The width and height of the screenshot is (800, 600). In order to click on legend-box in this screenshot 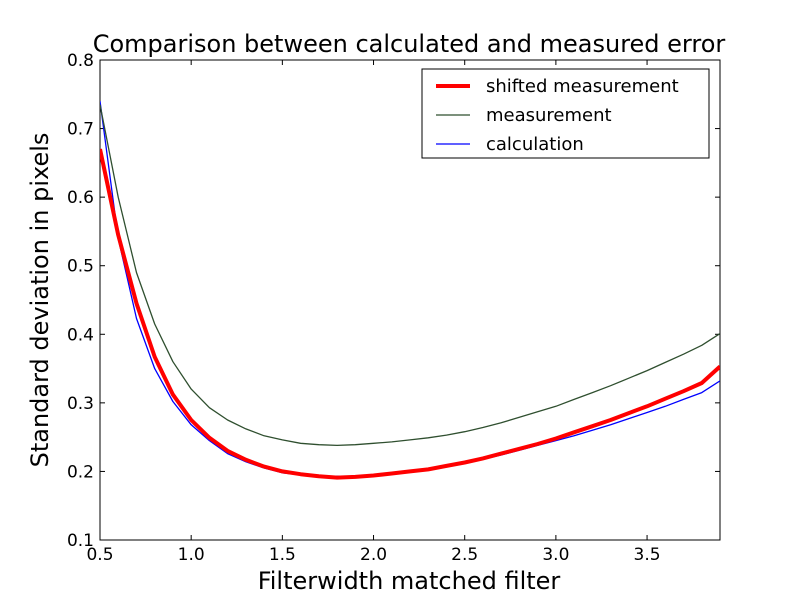, I will do `click(565, 113)`.